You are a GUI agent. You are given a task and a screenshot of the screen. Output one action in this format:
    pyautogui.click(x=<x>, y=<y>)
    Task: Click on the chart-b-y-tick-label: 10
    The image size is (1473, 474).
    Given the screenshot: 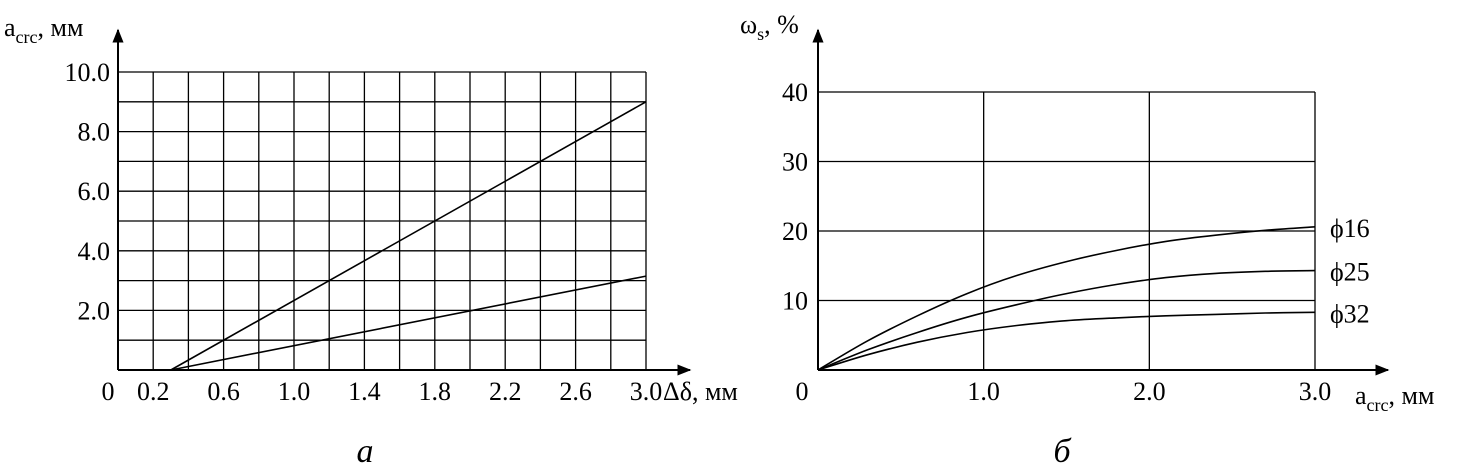 What is the action you would take?
    pyautogui.click(x=795, y=301)
    